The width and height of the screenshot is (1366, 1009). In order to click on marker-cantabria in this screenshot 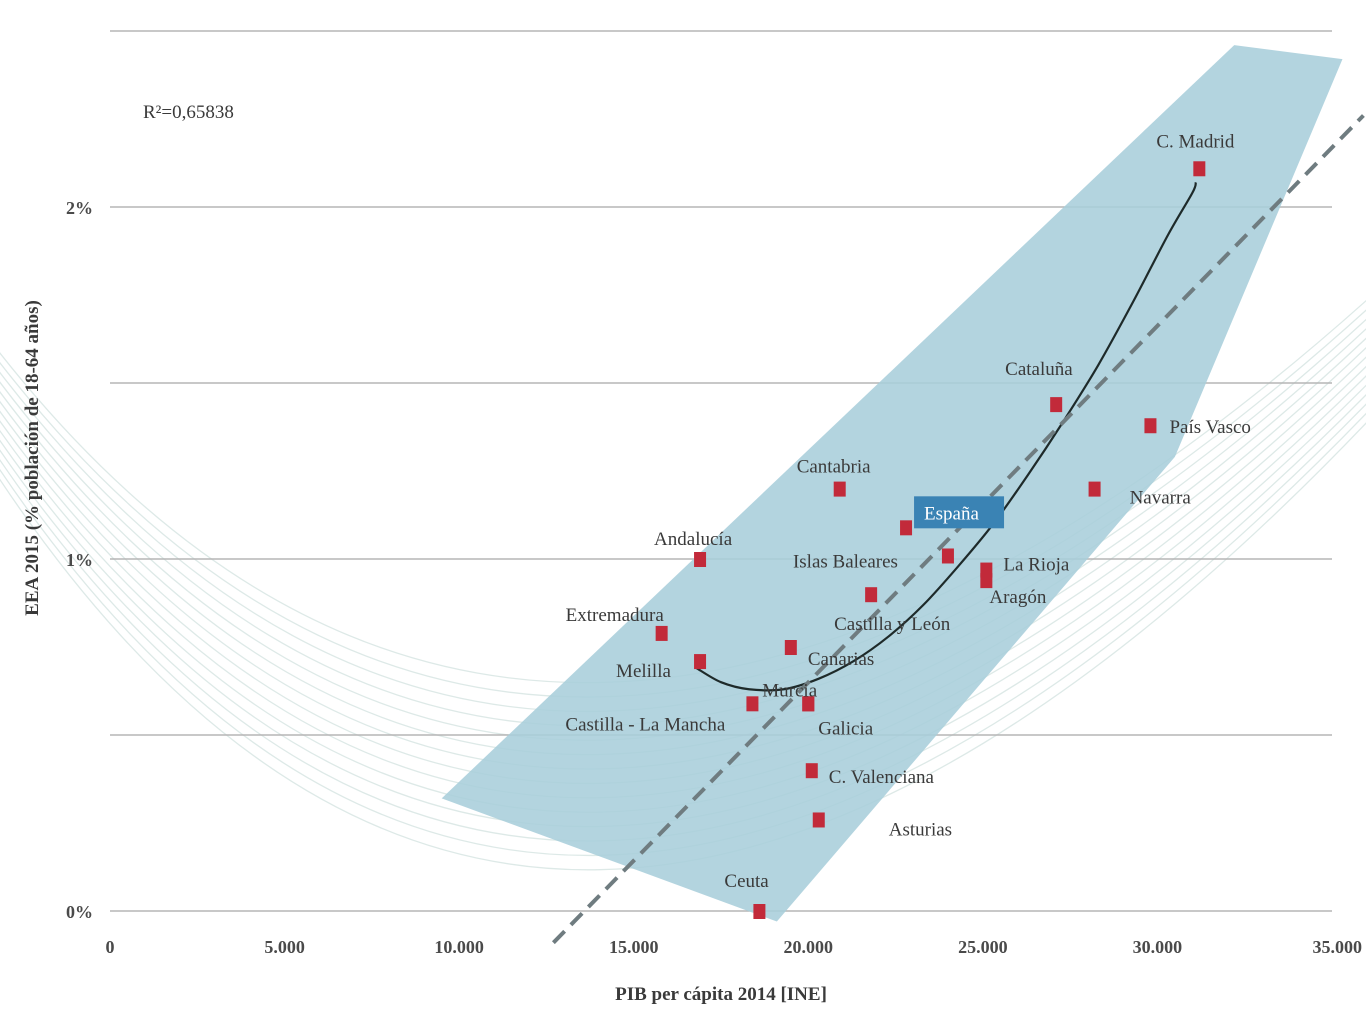, I will do `click(839, 489)`.